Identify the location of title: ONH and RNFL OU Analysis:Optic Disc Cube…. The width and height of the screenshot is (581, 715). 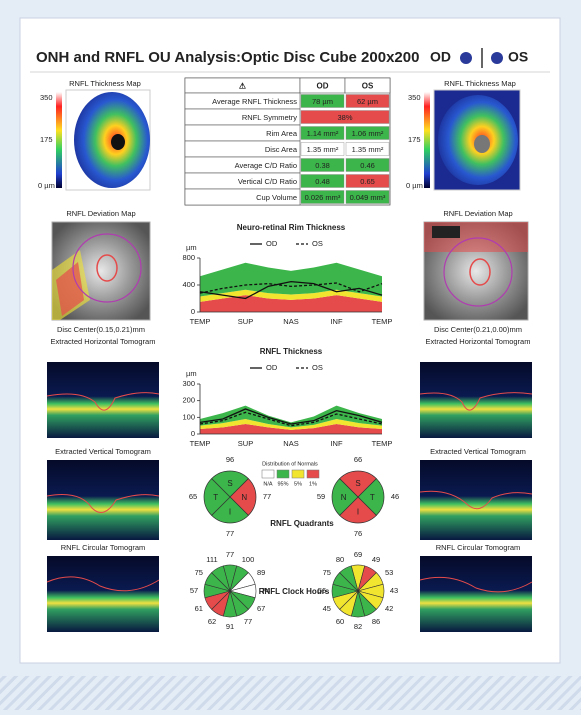
(227, 57).